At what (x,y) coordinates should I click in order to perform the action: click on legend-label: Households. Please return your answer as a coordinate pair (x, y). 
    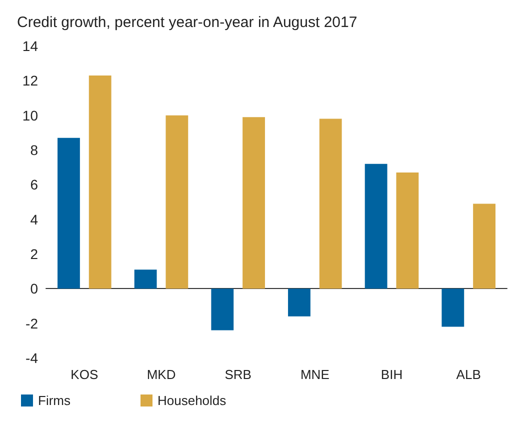
    Looking at the image, I should click on (192, 400).